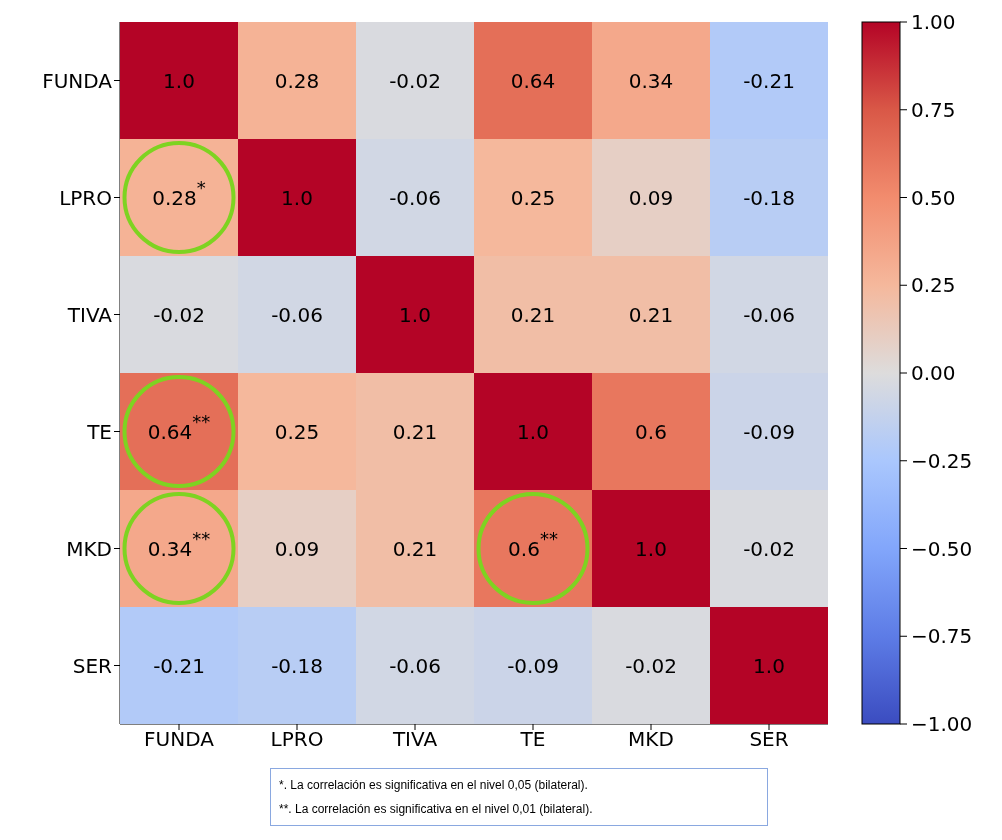 This screenshot has width=1002, height=840. Describe the element at coordinates (933, 285) in the screenshot. I see `color-bar-label: 0.25` at that location.